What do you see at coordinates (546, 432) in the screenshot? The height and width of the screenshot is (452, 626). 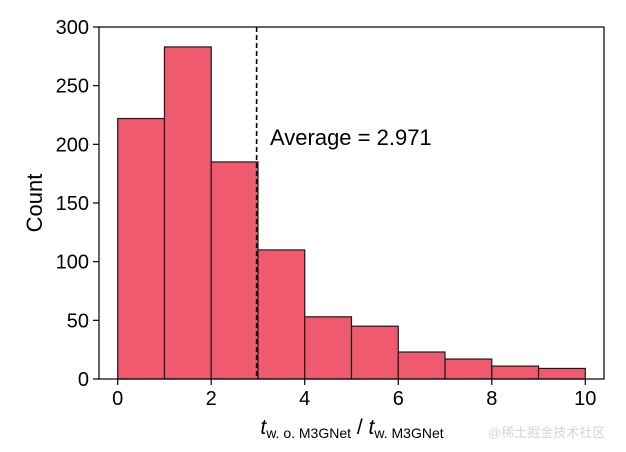 I see `watermark-text: @稀土掘金技术社区` at bounding box center [546, 432].